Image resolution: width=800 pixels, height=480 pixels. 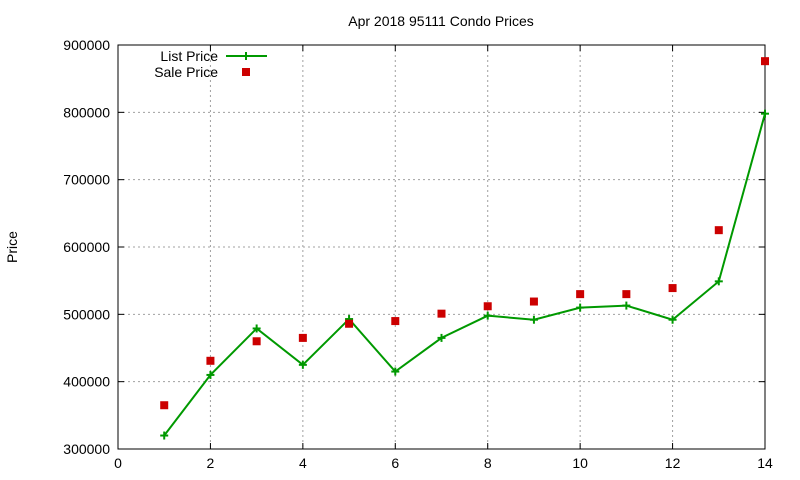 I want to click on x-tick-label: 2, so click(x=211, y=463).